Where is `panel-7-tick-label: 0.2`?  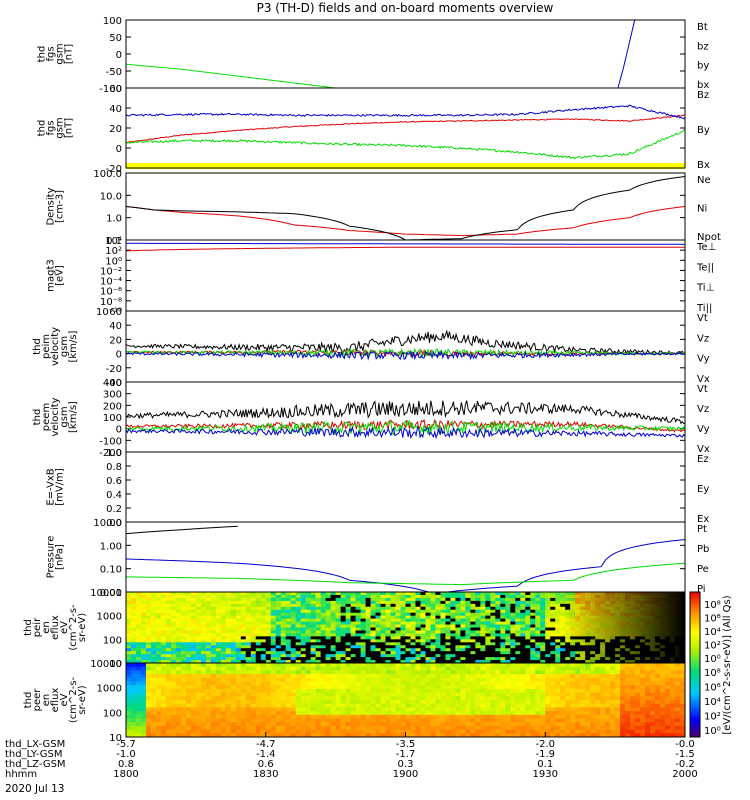 panel-7-tick-label: 0.2 is located at coordinates (114, 509).